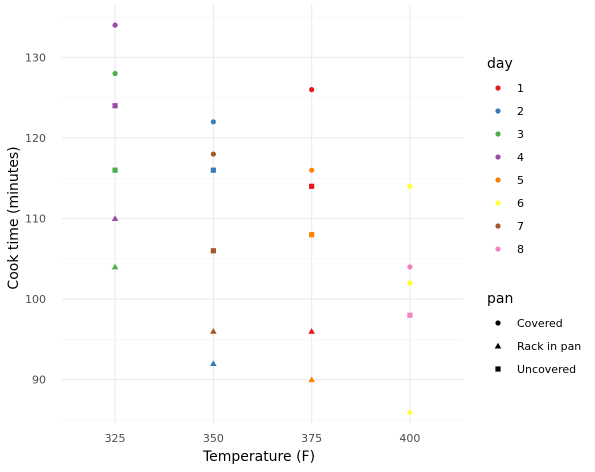  Describe the element at coordinates (258, 457) in the screenshot. I see `x-axis-title: Temperature (F)` at that location.